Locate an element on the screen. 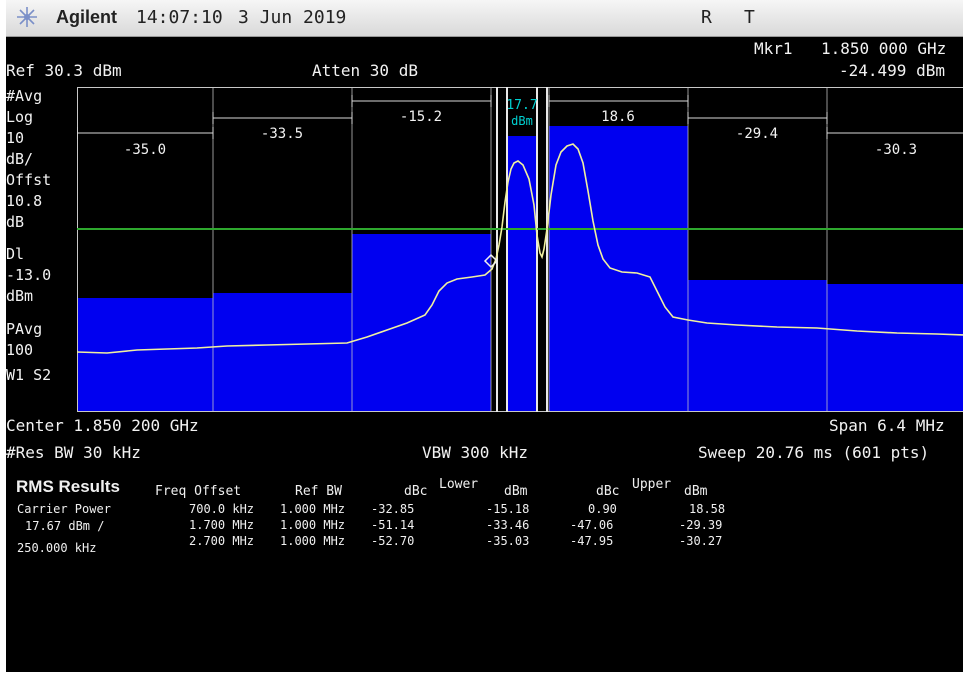 The image size is (967, 675). row3-upper-dbm: -30.27 is located at coordinates (701, 541).